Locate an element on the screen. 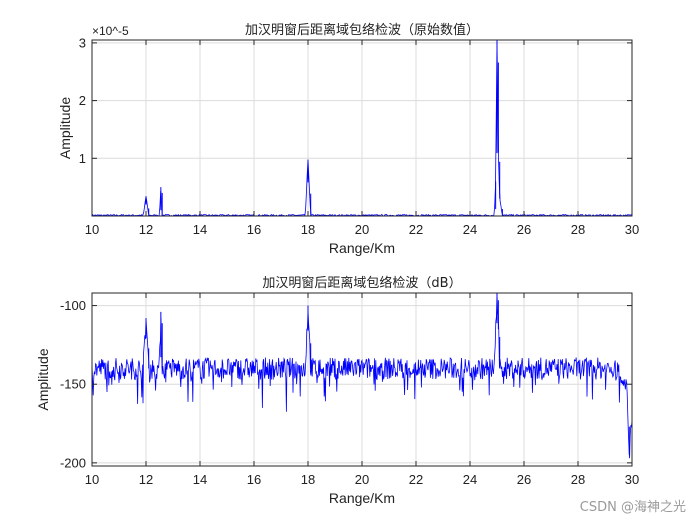 The image size is (700, 525). y-tick-label: -100 is located at coordinates (73, 305).